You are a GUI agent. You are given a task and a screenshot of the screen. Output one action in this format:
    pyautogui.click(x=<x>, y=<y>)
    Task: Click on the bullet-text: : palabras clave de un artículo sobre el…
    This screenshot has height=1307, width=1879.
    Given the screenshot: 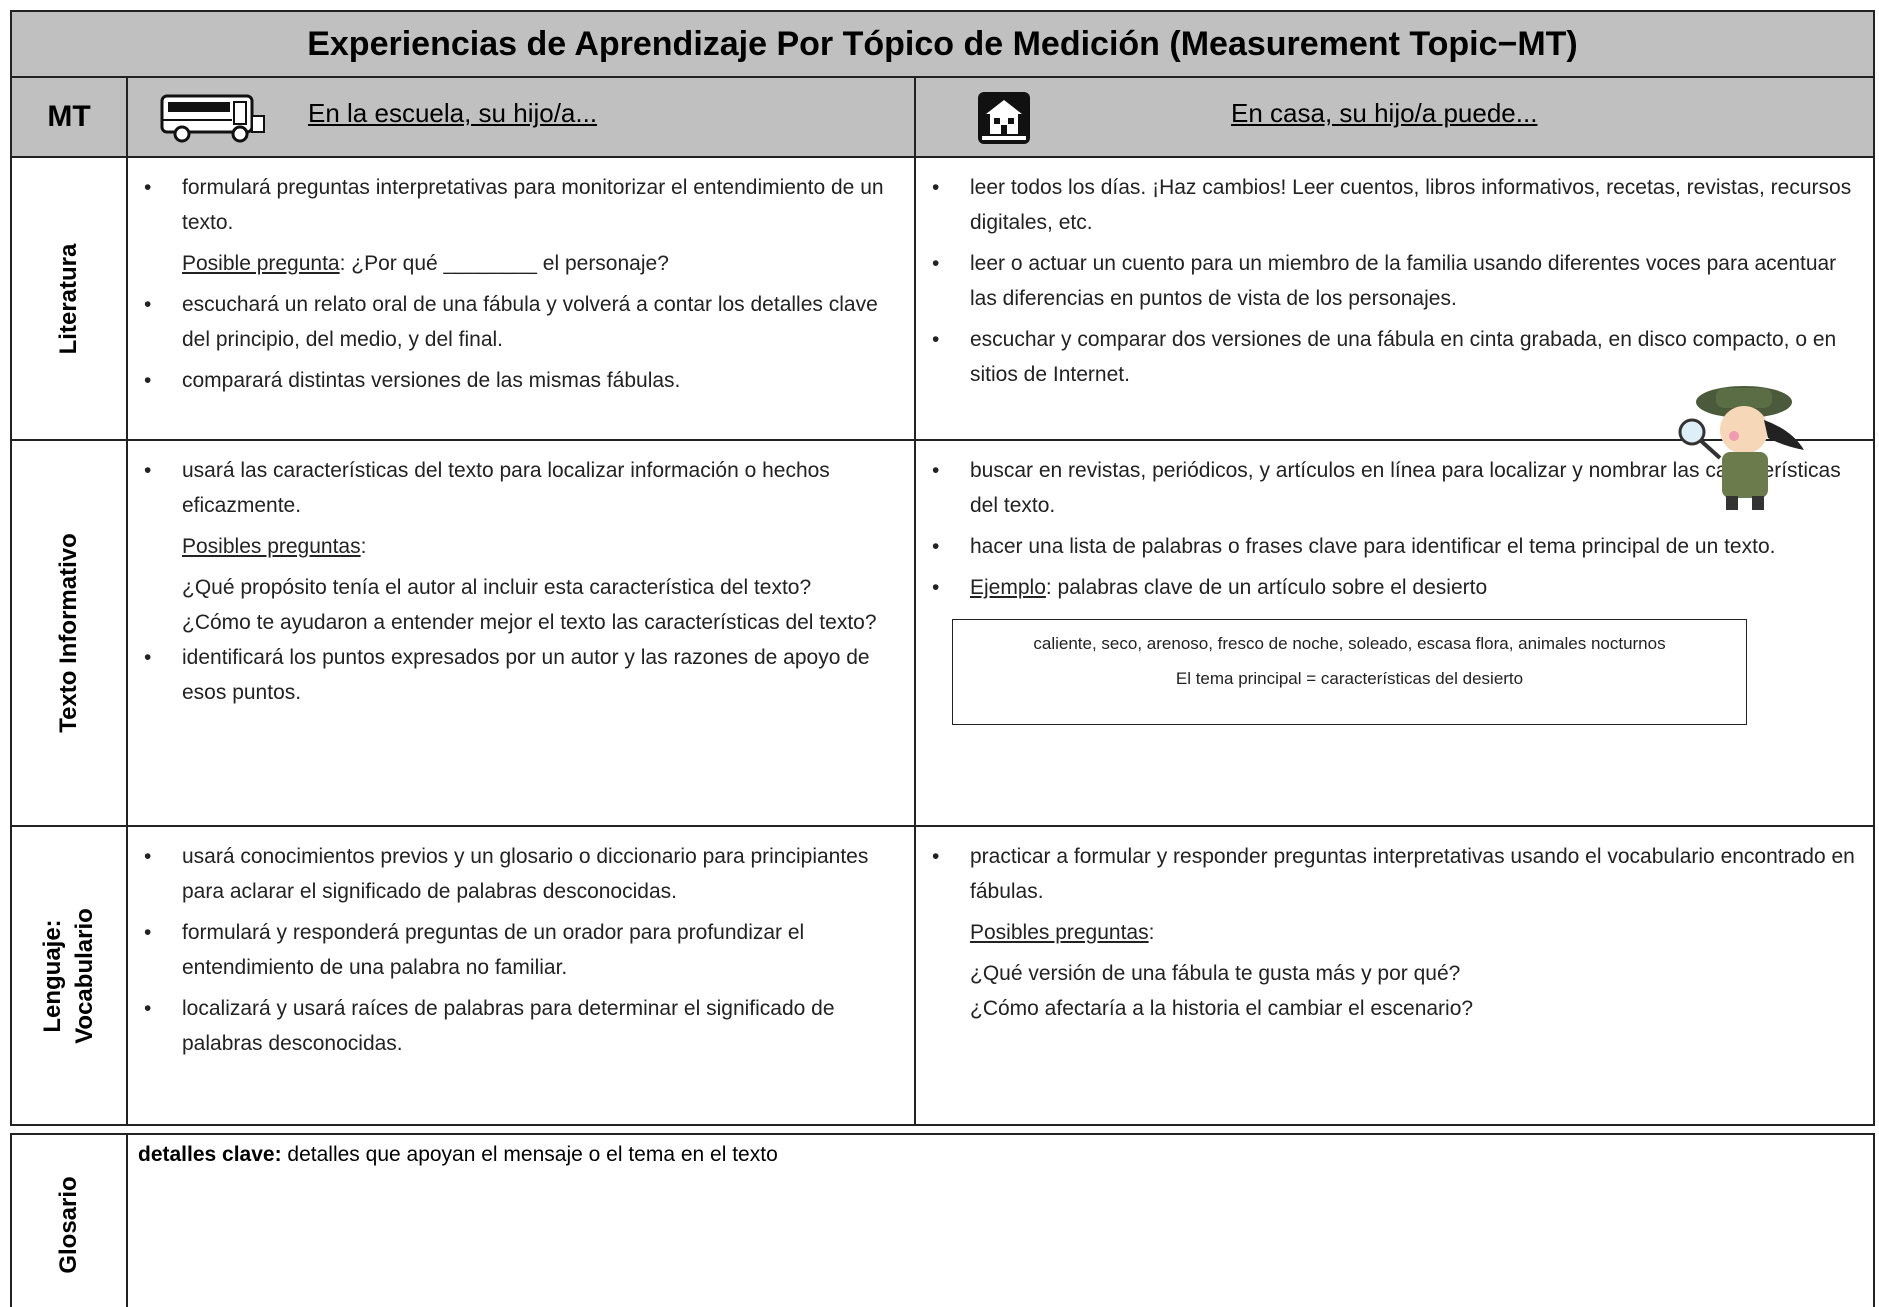 What is the action you would take?
    pyautogui.click(x=1266, y=587)
    